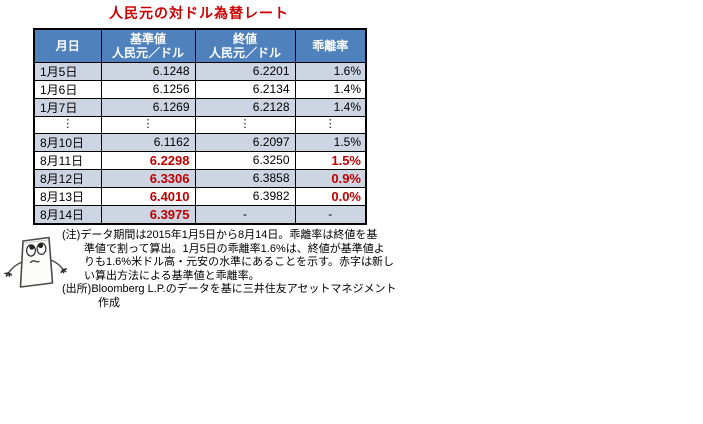 The width and height of the screenshot is (703, 424). I want to click on col-header-date: 月日, so click(67, 45).